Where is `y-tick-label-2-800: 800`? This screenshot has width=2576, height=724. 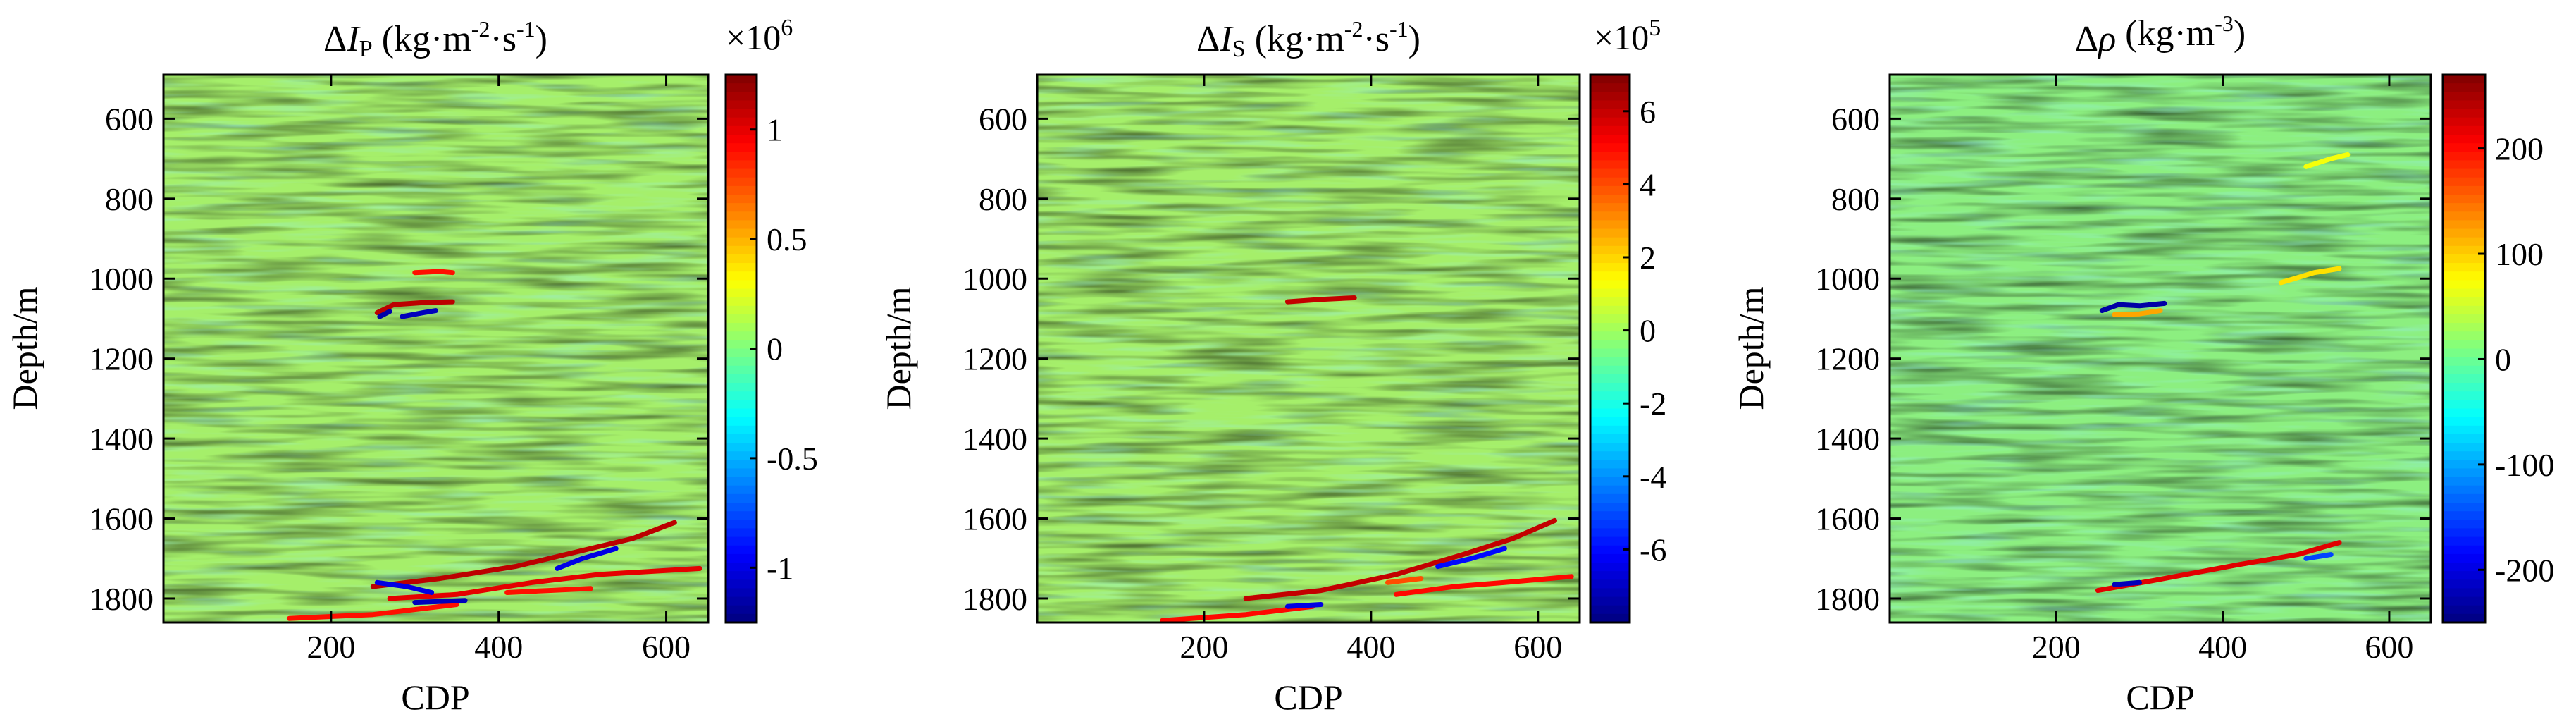 y-tick-label-2-800: 800 is located at coordinates (1003, 199).